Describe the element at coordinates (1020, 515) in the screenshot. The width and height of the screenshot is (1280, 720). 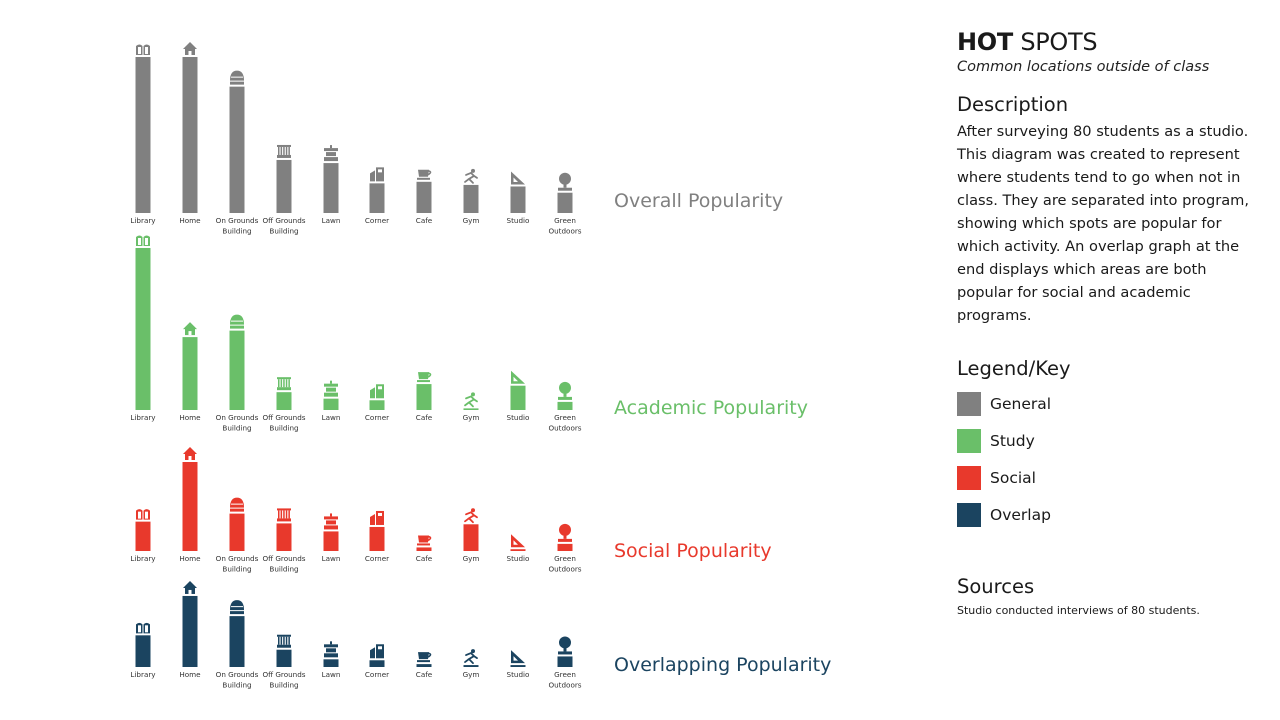
I see `legend-label-overlap: Overlap` at that location.